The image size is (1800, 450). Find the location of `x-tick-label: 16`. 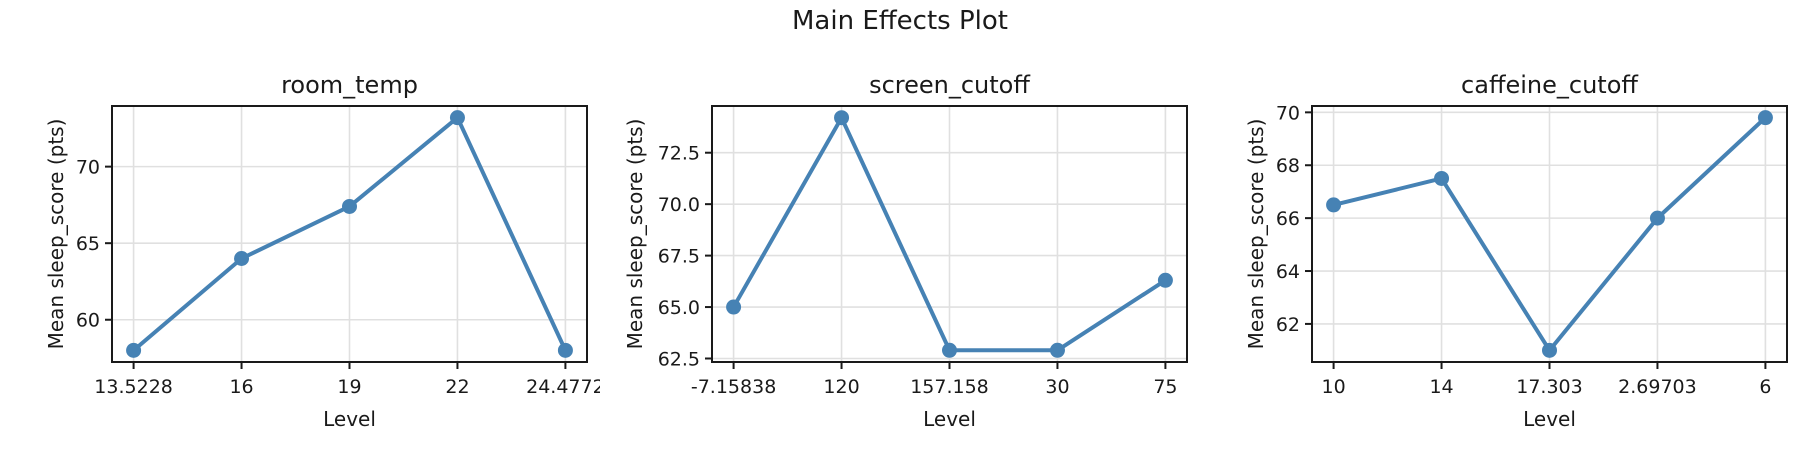

x-tick-label: 16 is located at coordinates (241, 387).